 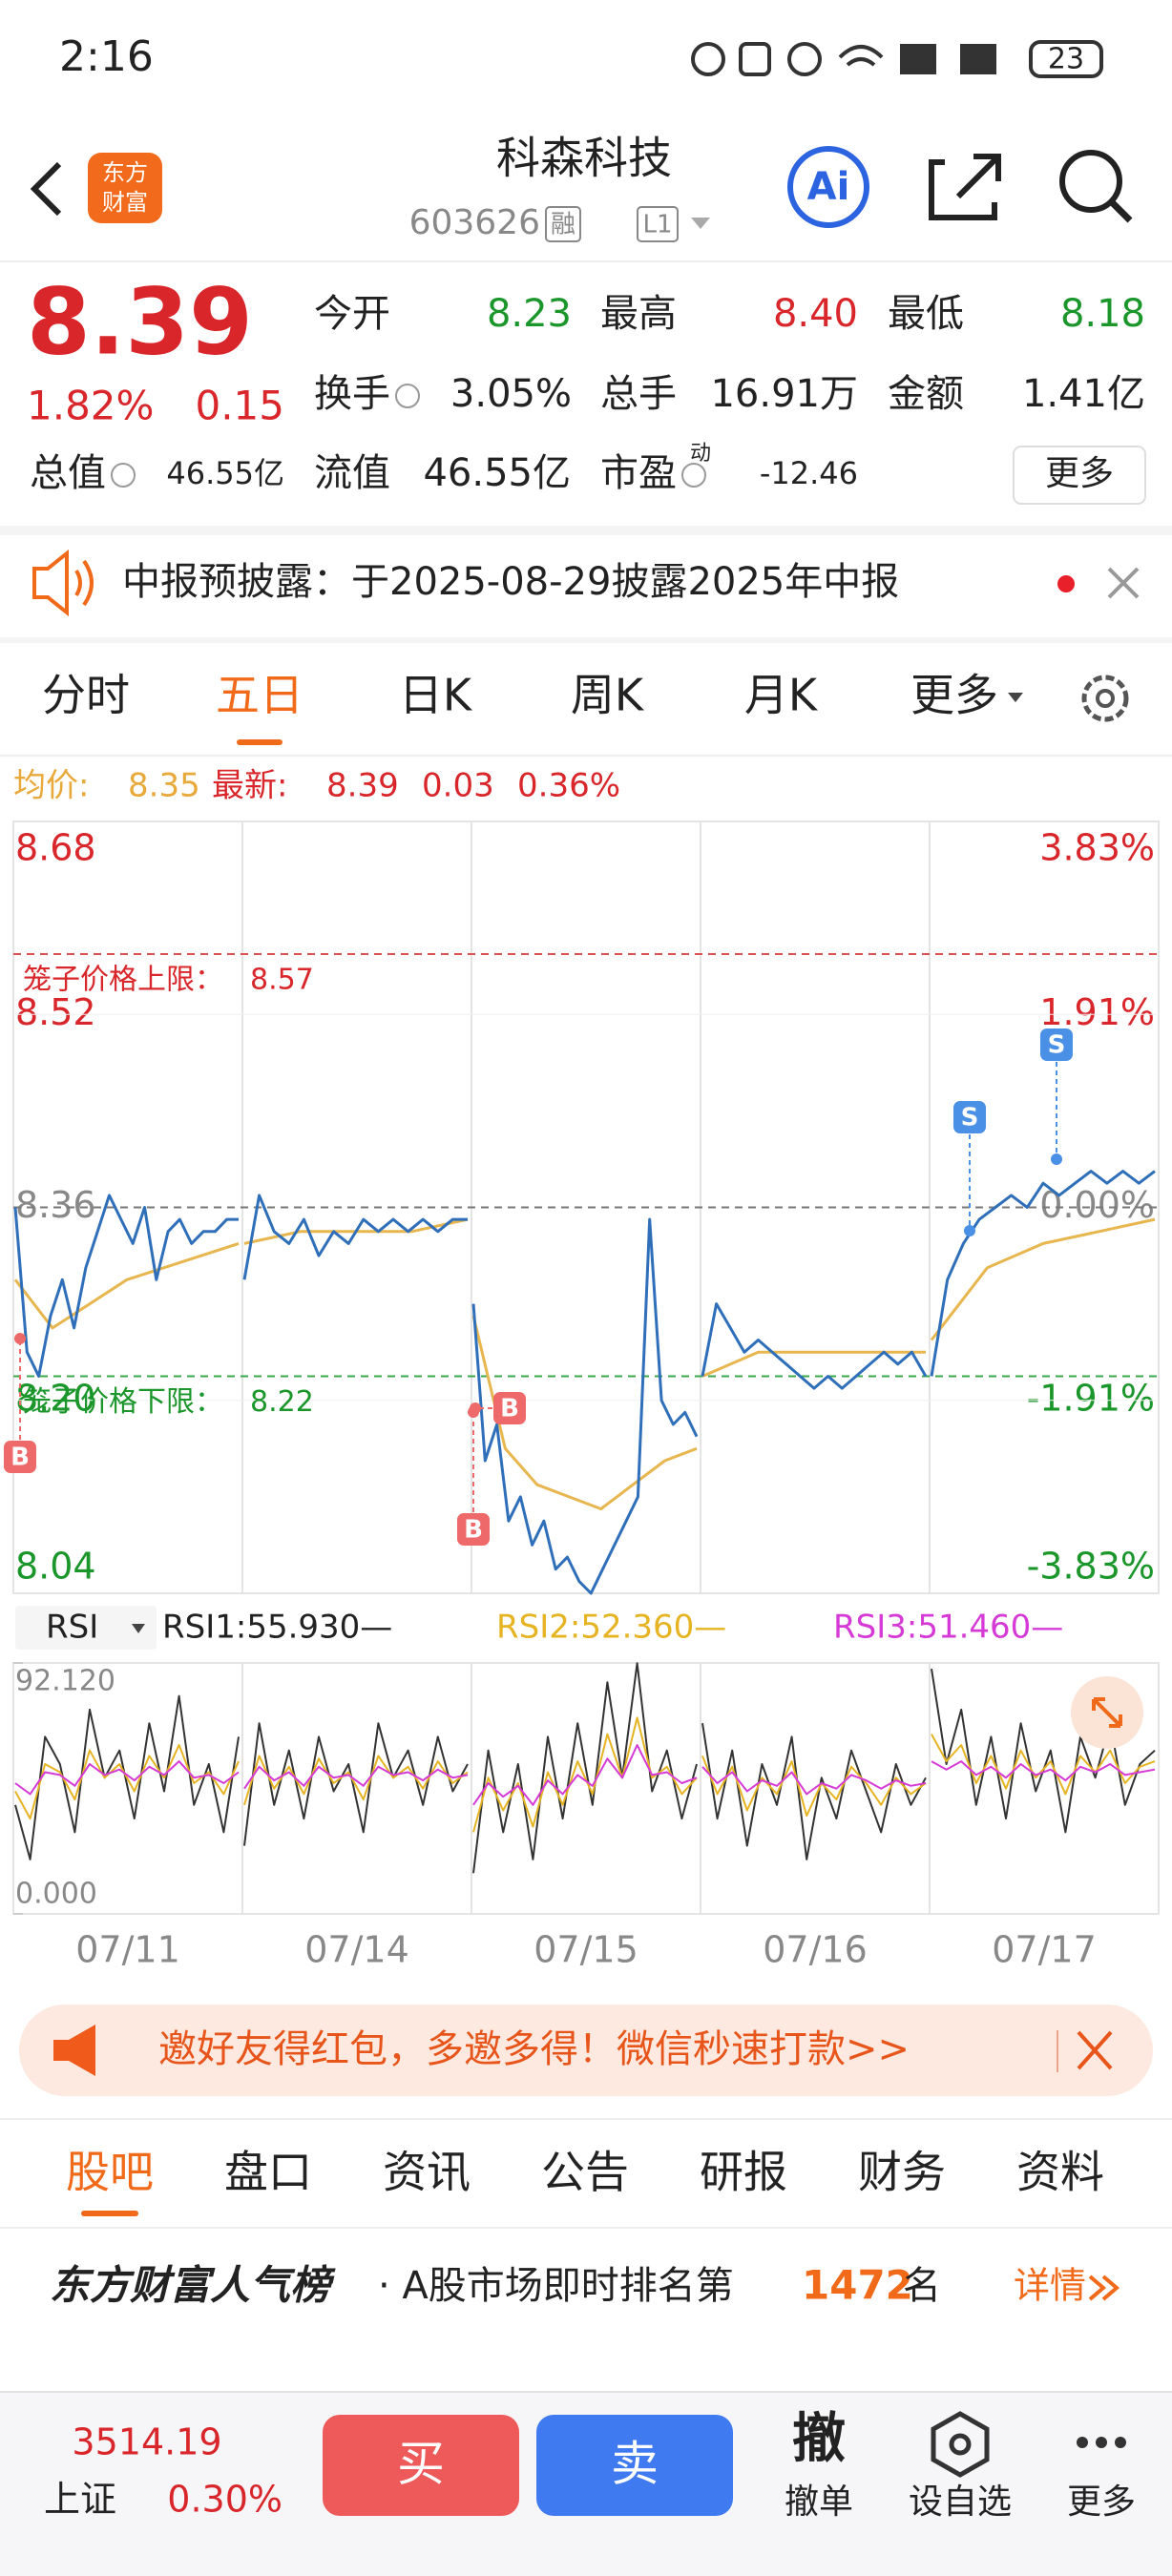 I want to click on tab: 日K, so click(x=436, y=695).